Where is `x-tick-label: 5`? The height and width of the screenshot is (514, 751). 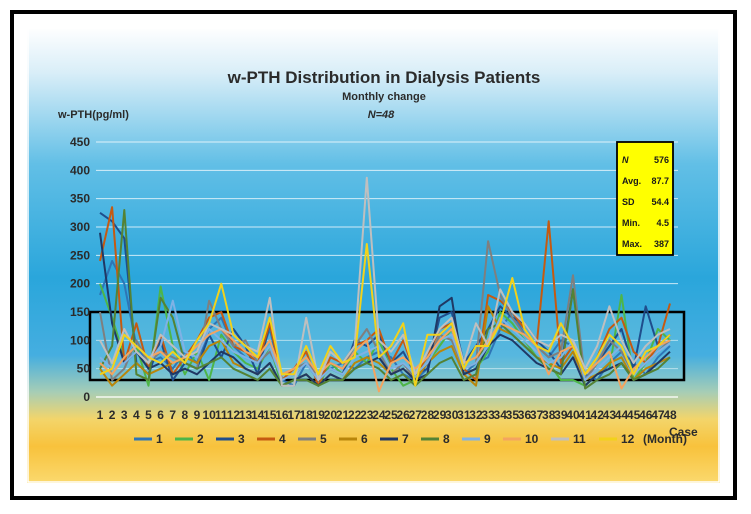
x-tick-label: 5 is located at coordinates (148, 415).